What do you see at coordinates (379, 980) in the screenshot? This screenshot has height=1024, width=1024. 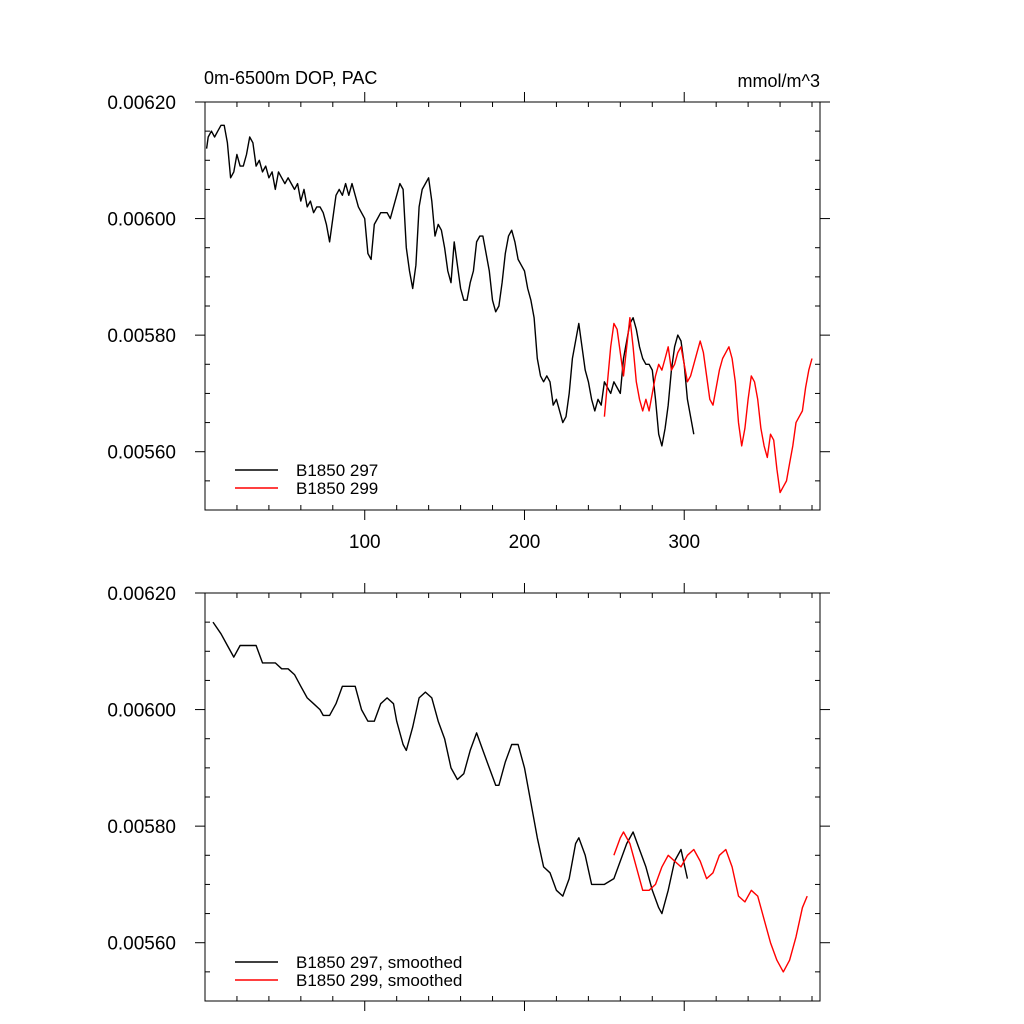 I see `legend-label: B1850 299, smoothed` at bounding box center [379, 980].